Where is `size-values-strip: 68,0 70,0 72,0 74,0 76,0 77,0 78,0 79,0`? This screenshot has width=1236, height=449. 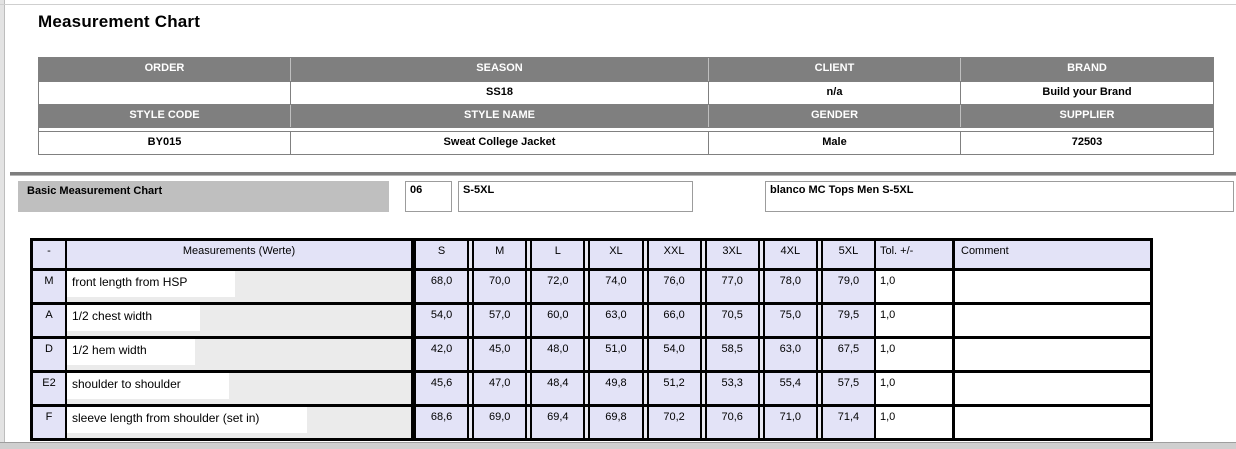
size-values-strip: 68,0 70,0 72,0 74,0 76,0 77,0 78,0 79,0 is located at coordinates (645, 286).